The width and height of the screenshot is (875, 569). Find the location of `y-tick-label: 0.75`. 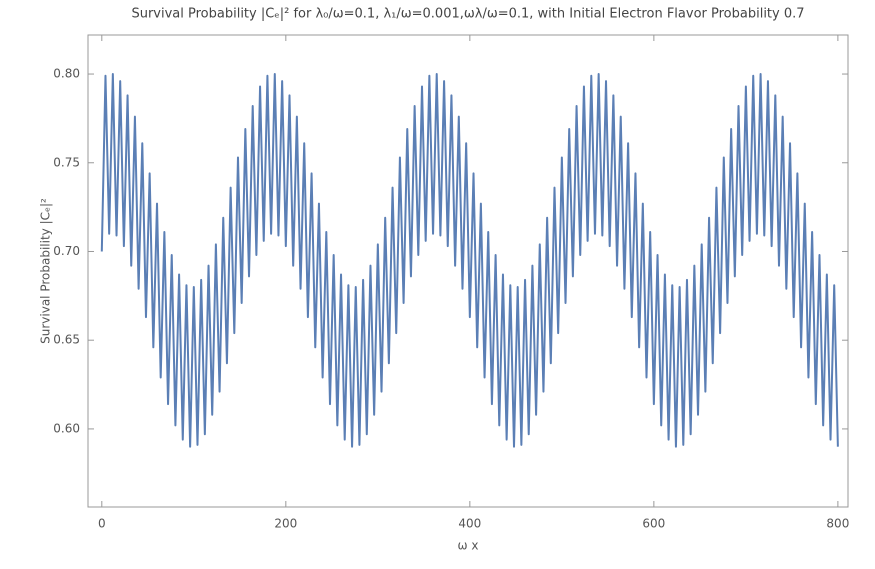

y-tick-label: 0.75 is located at coordinates (66, 162).